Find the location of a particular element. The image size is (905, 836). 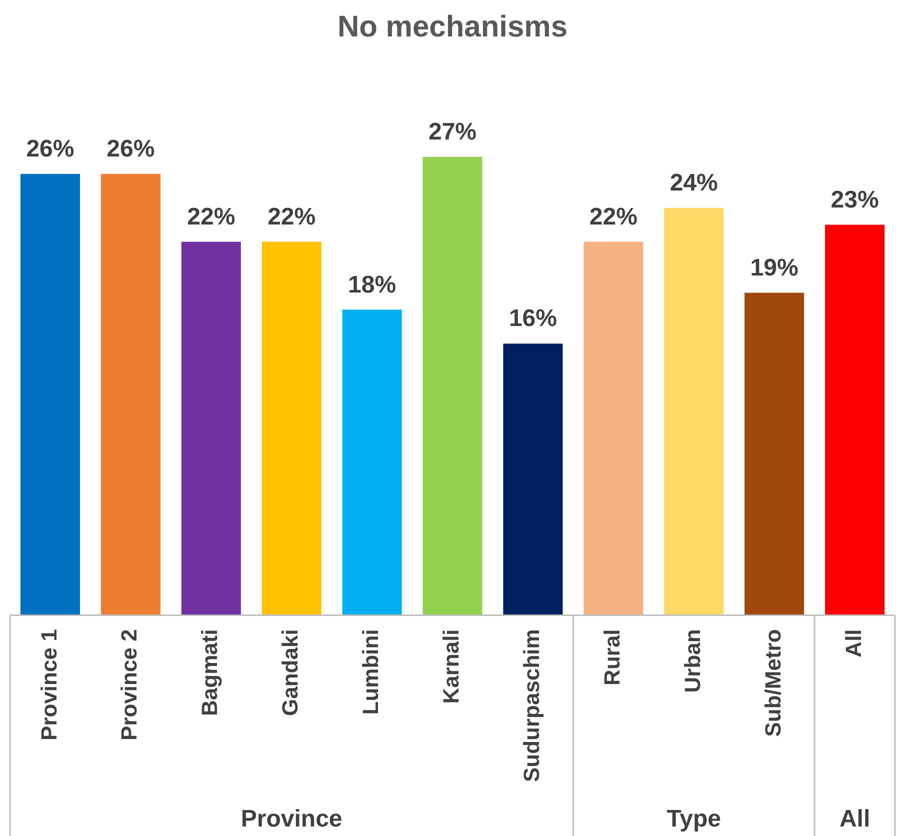

text: Province is located at coordinates (291, 819).